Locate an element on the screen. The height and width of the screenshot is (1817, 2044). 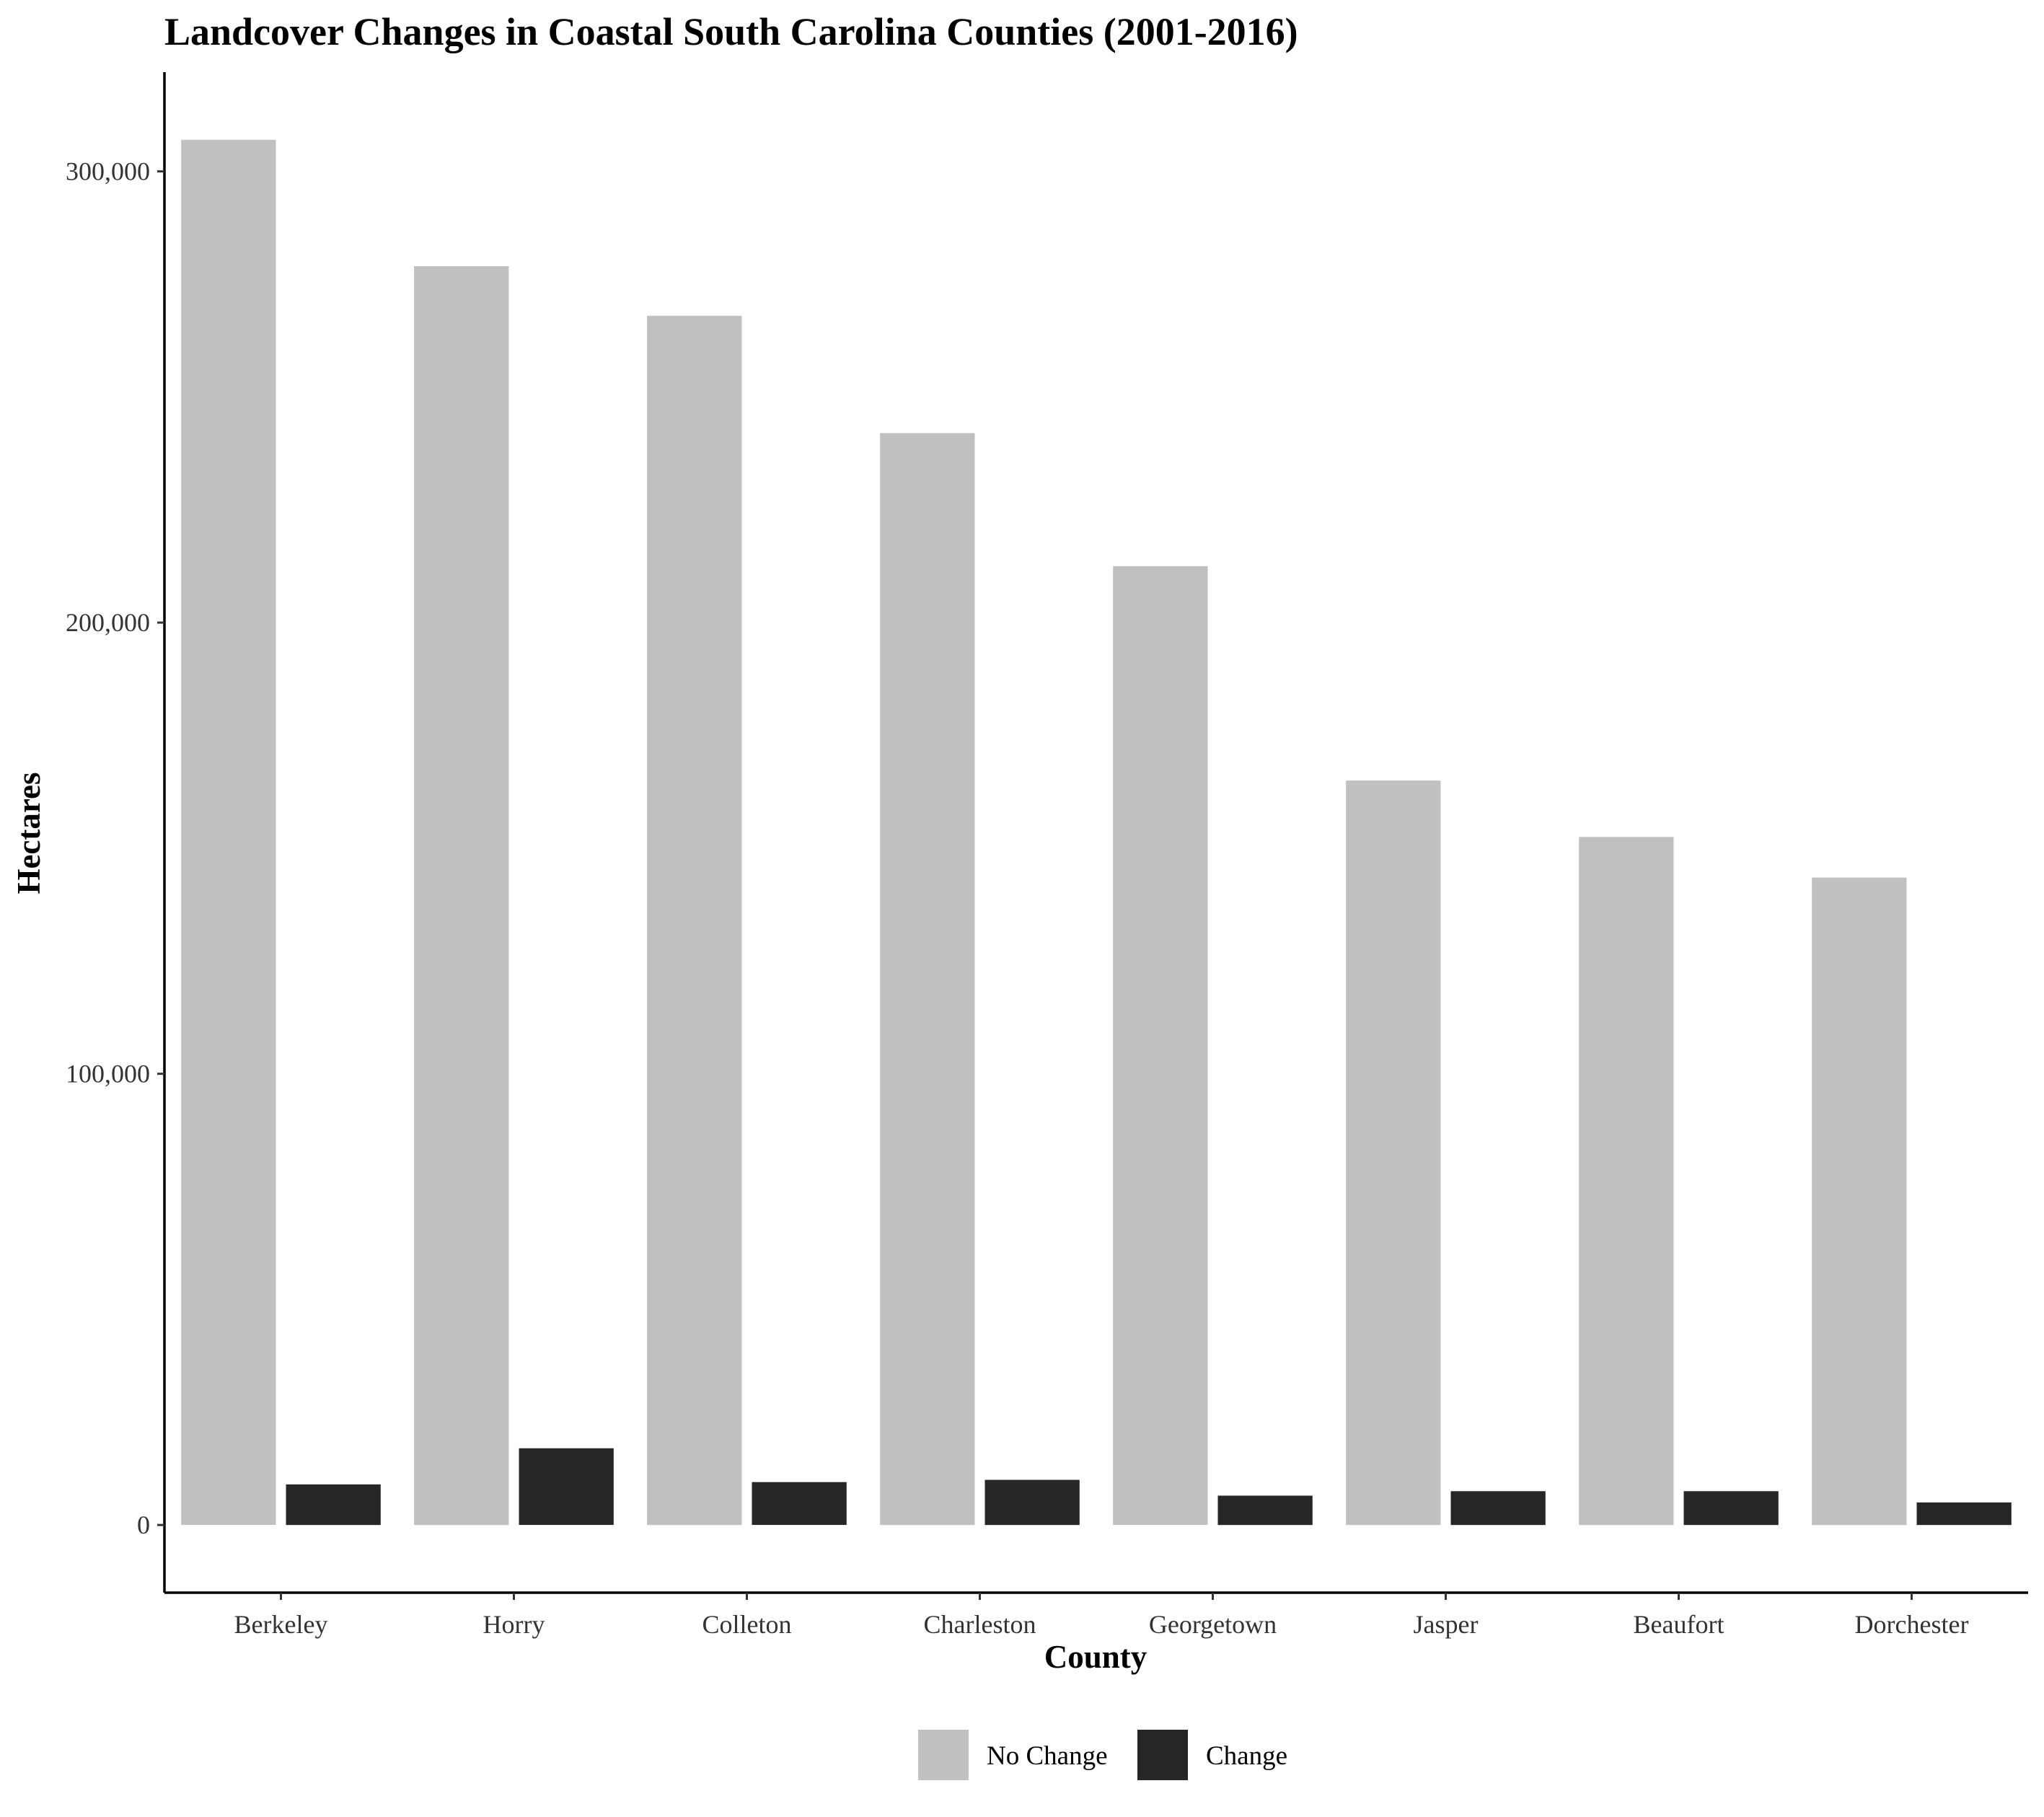
bar-change-charleston is located at coordinates (1032, 1502).